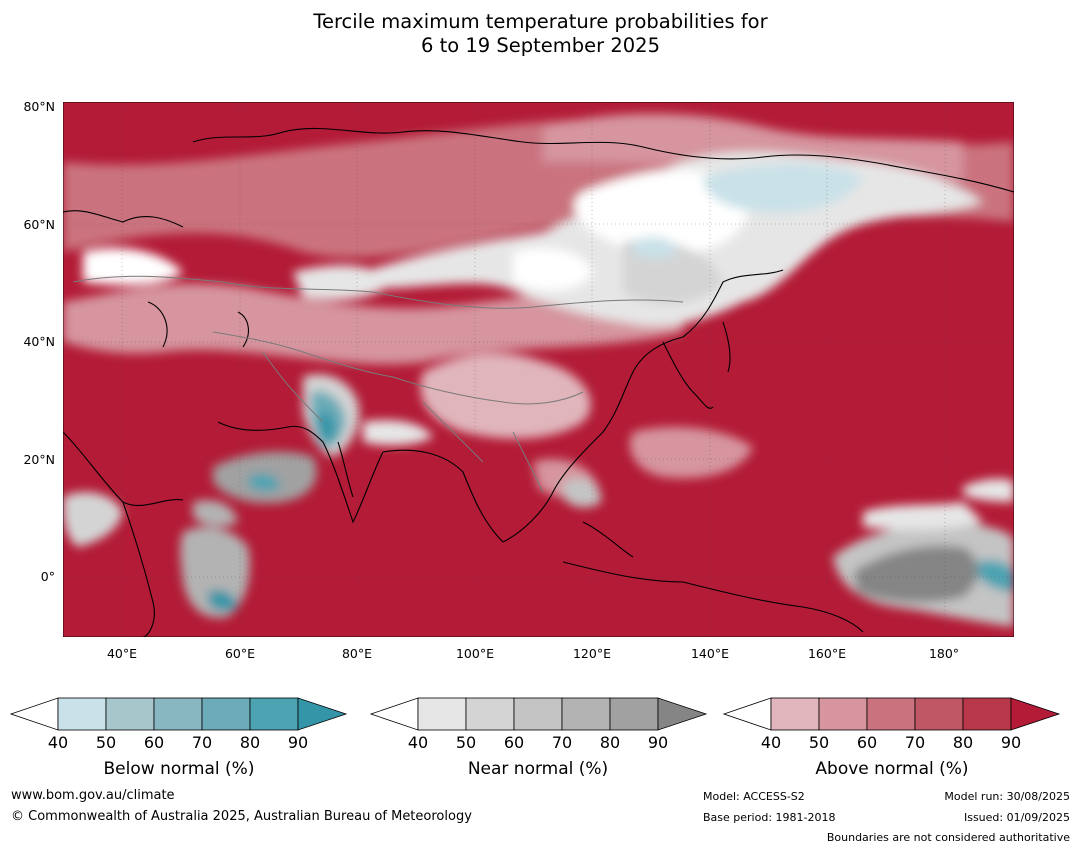  What do you see at coordinates (47, 576) in the screenshot?
I see `lat-label-0: 0°` at bounding box center [47, 576].